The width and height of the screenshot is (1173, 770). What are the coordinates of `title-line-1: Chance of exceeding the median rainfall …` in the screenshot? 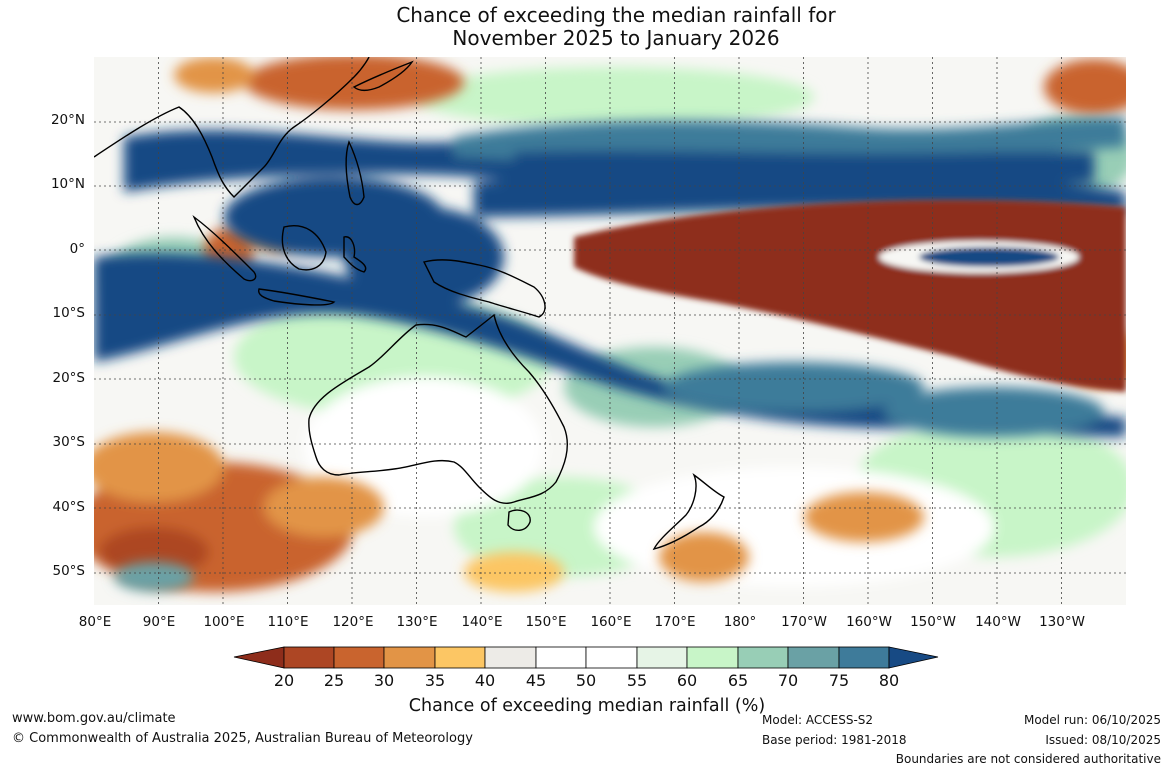 It's located at (616, 15).